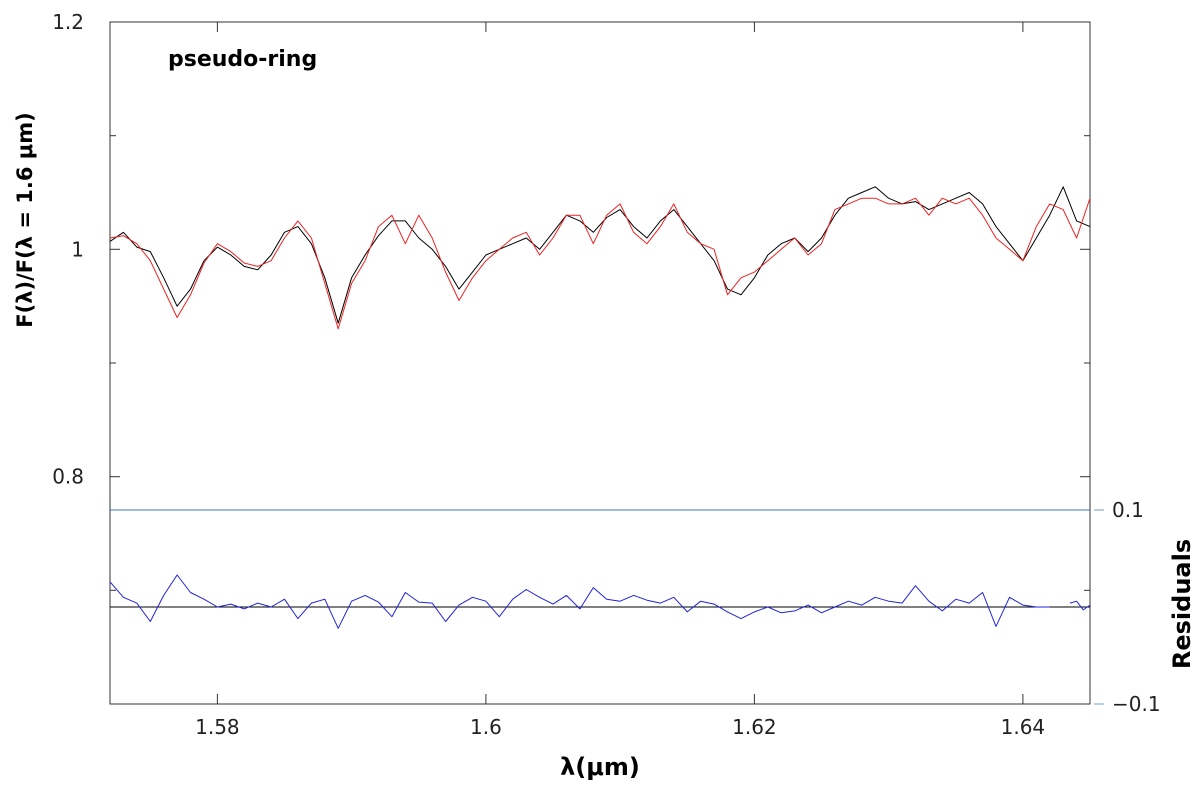 The height and width of the screenshot is (789, 1200). Describe the element at coordinates (1128, 510) in the screenshot. I see `residual-tick-label: 0.1` at that location.